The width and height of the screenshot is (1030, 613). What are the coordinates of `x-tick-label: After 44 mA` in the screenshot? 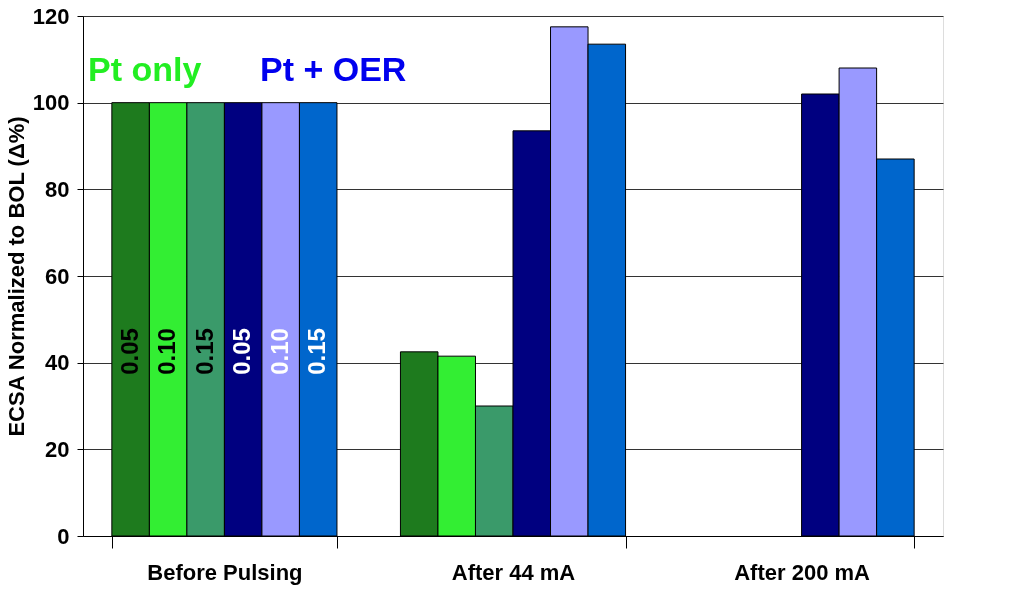 It's located at (513, 572).